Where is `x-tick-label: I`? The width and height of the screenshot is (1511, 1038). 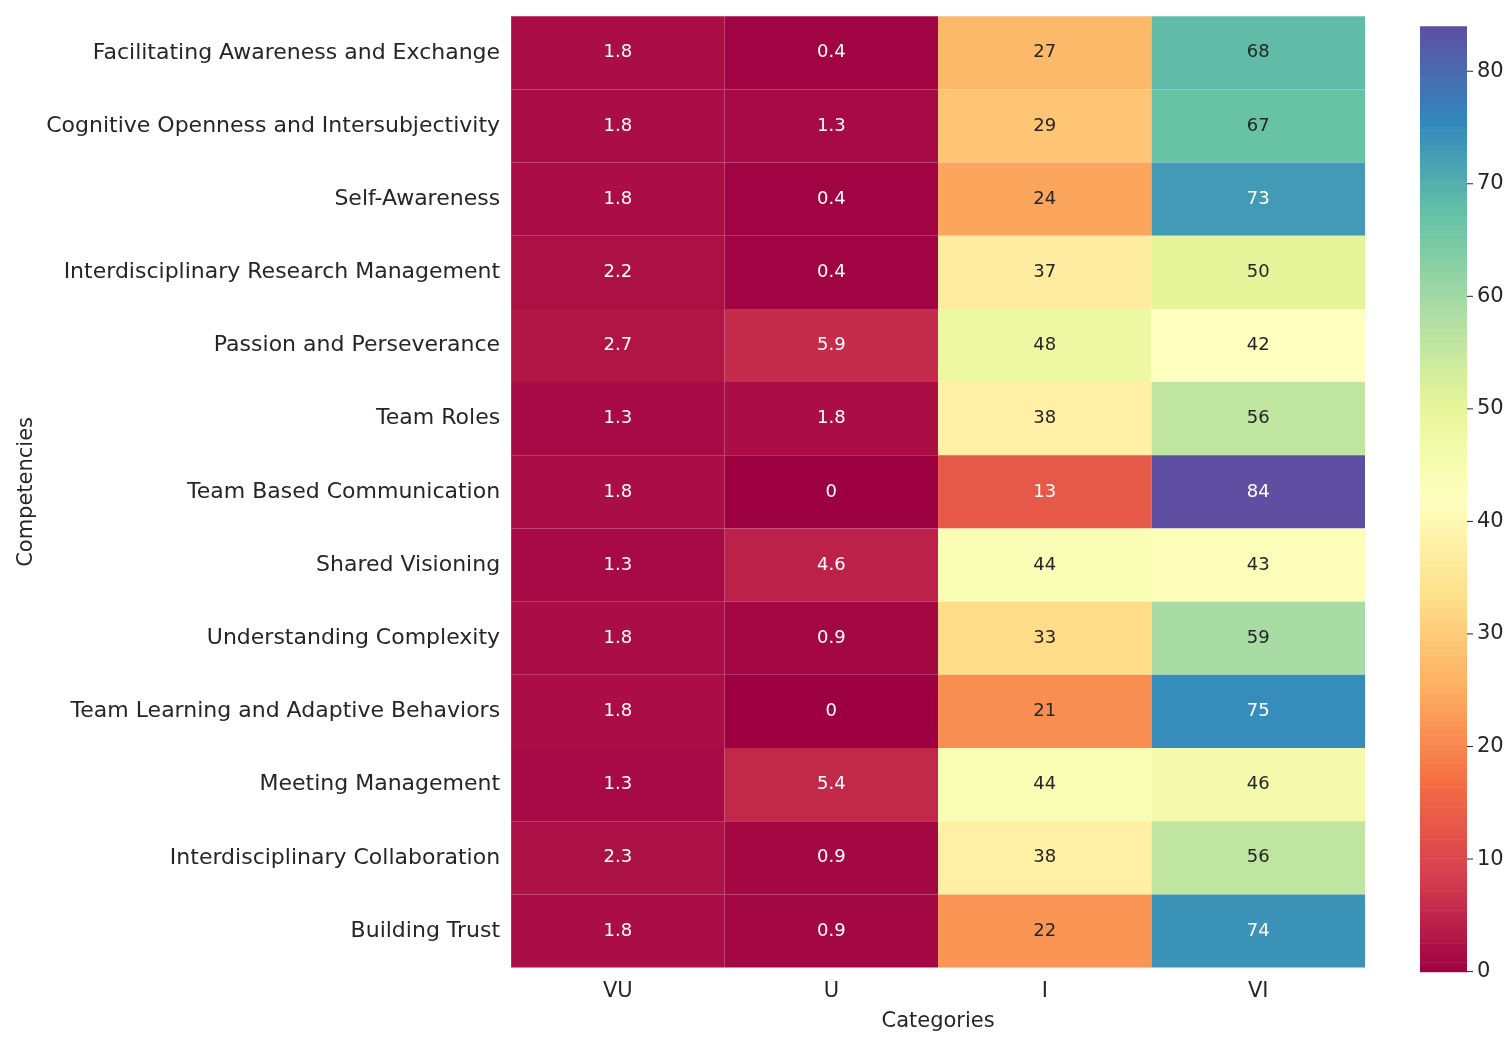 x-tick-label: I is located at coordinates (1044, 989).